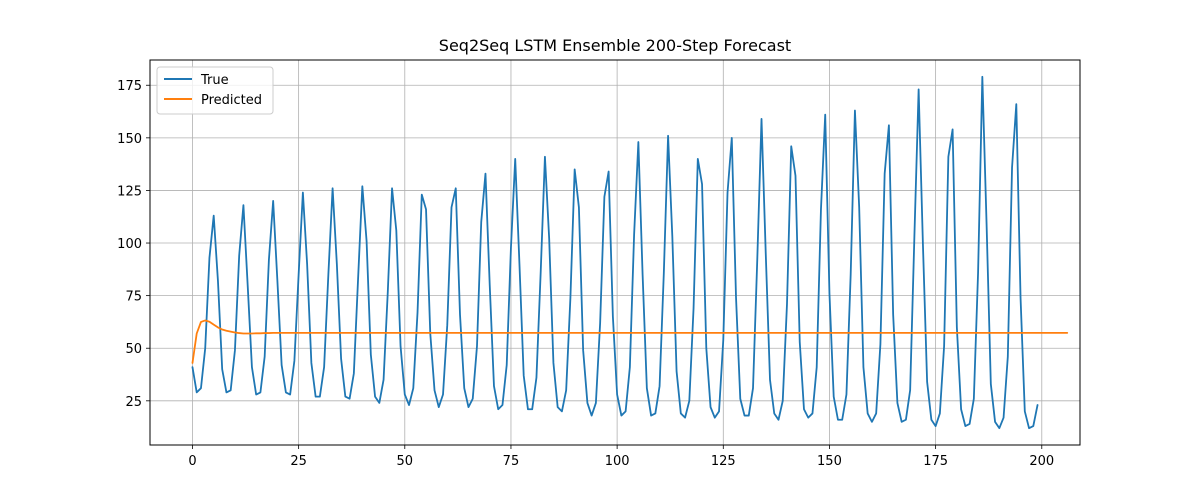  I want to click on y-tick-label: 50, so click(133, 349).